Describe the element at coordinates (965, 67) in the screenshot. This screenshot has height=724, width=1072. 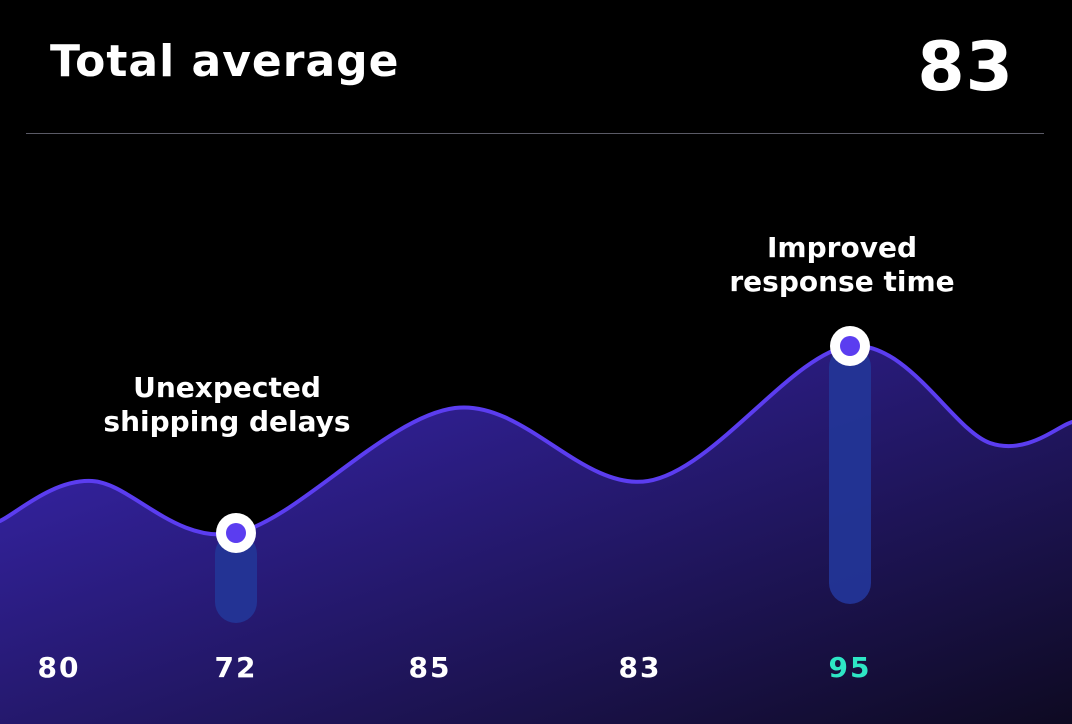
I see `total-average-value: 83` at that location.